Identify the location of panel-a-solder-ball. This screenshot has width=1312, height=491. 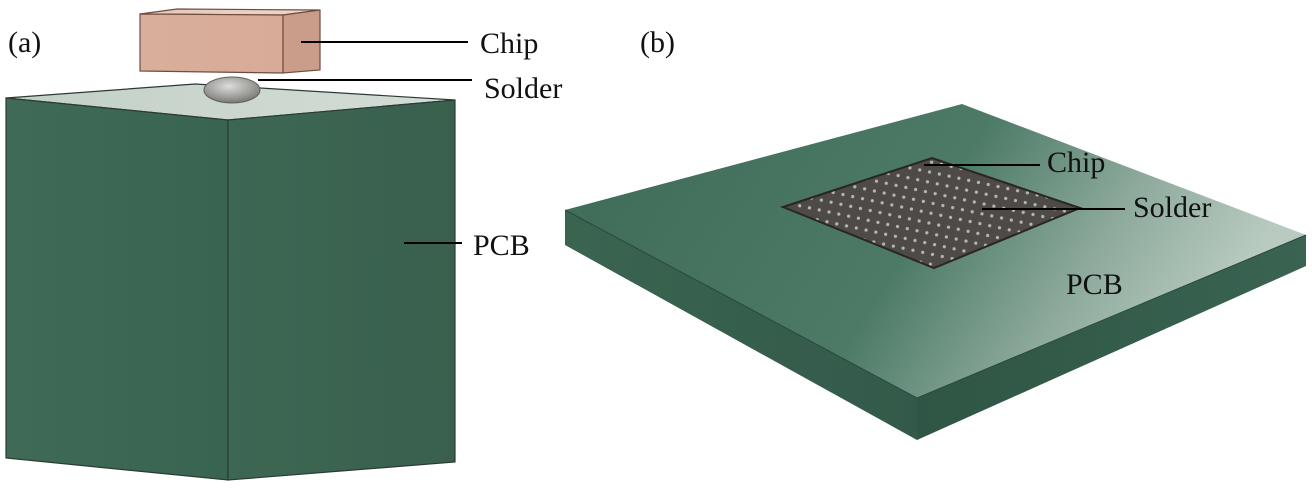
(232, 90).